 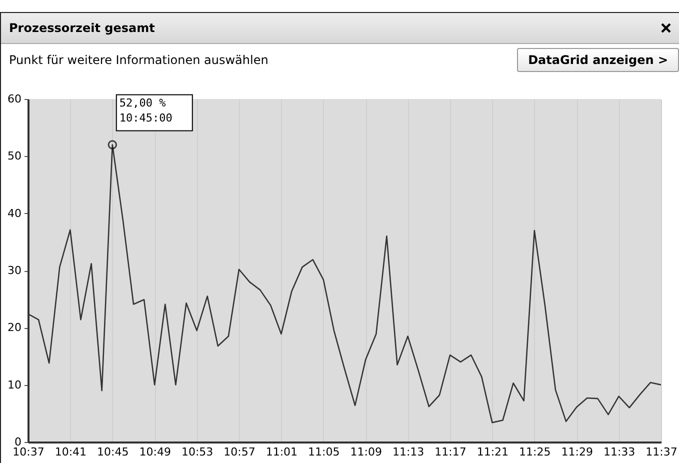 What do you see at coordinates (15, 156) in the screenshot?
I see `y-tick-label: 50` at bounding box center [15, 156].